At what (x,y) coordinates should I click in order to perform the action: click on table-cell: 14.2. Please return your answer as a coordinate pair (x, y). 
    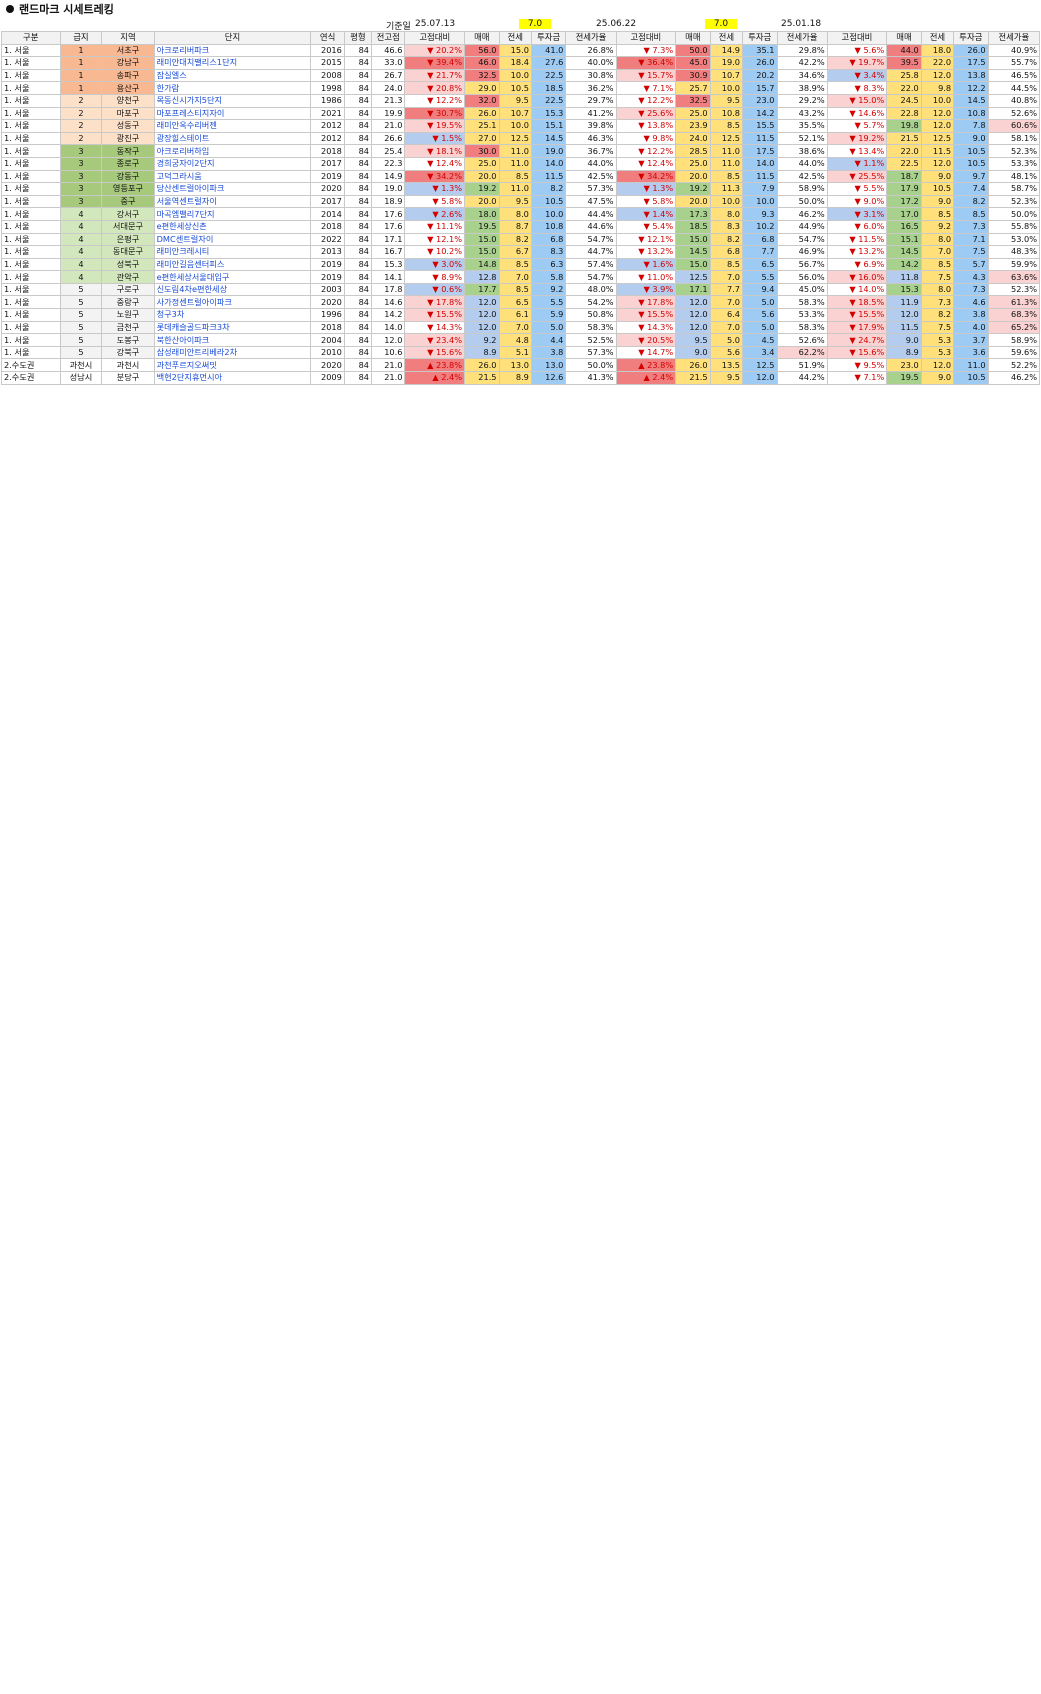
    Looking at the image, I should click on (904, 264).